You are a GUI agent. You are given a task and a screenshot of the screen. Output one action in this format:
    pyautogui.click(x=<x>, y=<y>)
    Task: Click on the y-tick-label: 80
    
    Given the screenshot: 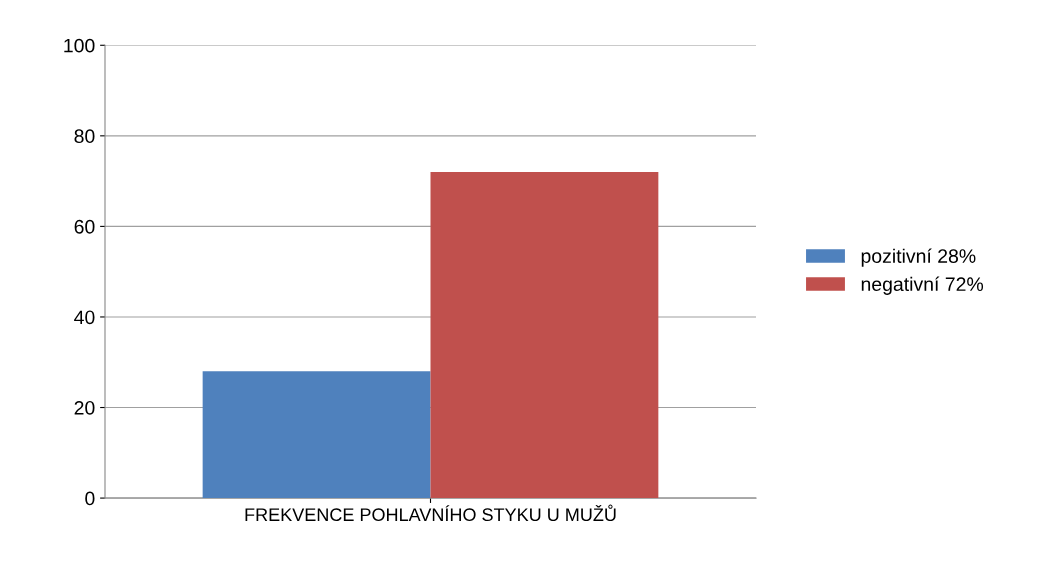 What is the action you would take?
    pyautogui.click(x=84, y=136)
    